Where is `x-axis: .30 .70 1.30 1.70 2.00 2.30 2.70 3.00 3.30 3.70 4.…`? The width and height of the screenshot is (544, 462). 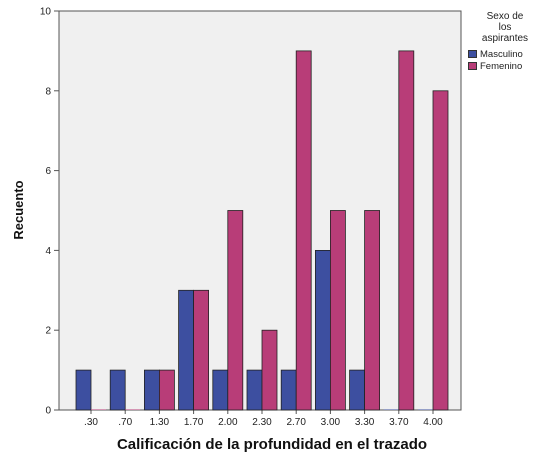 x-axis: .30 .70 1.30 1.70 2.00 2.30 2.70 3.00 3.30 3.70 4.… is located at coordinates (263, 419).